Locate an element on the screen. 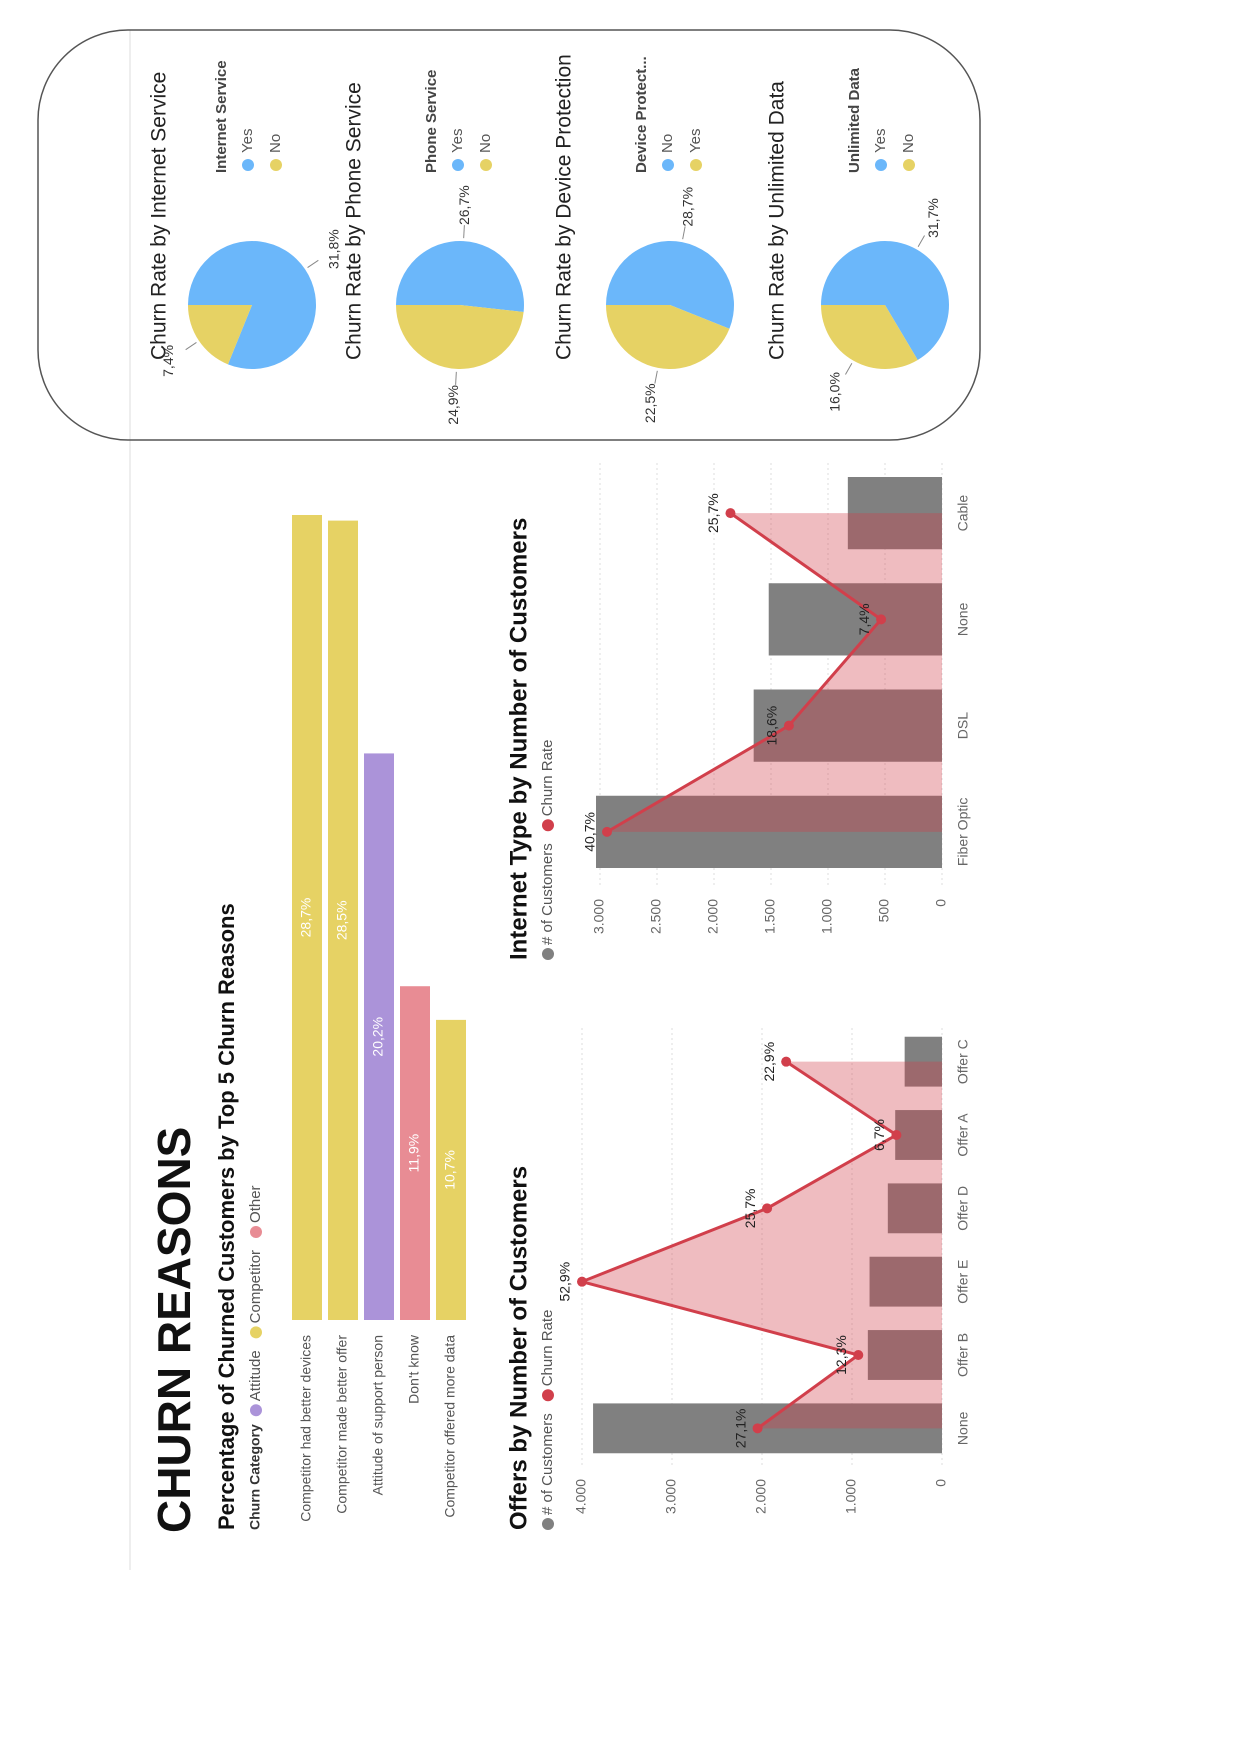  data-label: 6,7% is located at coordinates (879, 1135).